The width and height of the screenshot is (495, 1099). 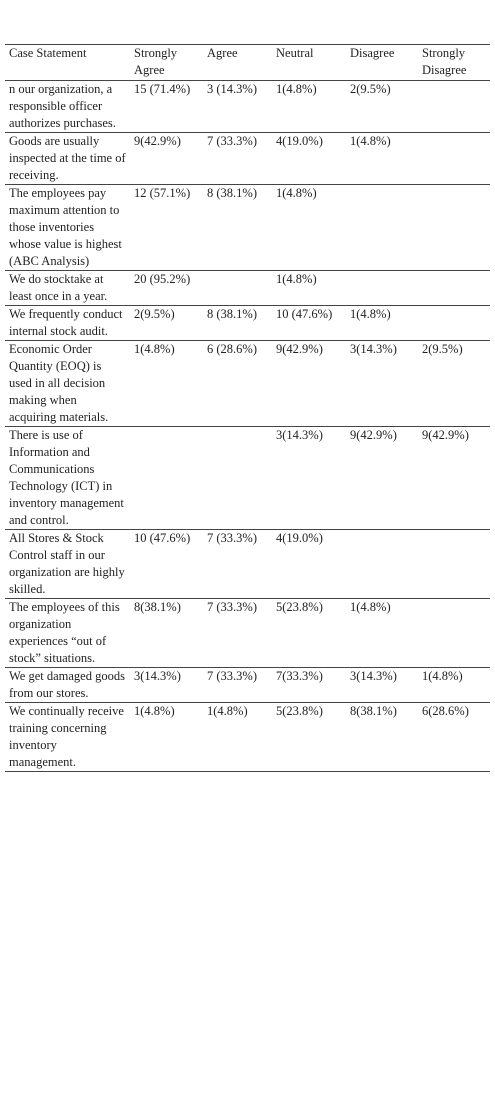 I want to click on header-cell: Case Statement, so click(x=67, y=62).